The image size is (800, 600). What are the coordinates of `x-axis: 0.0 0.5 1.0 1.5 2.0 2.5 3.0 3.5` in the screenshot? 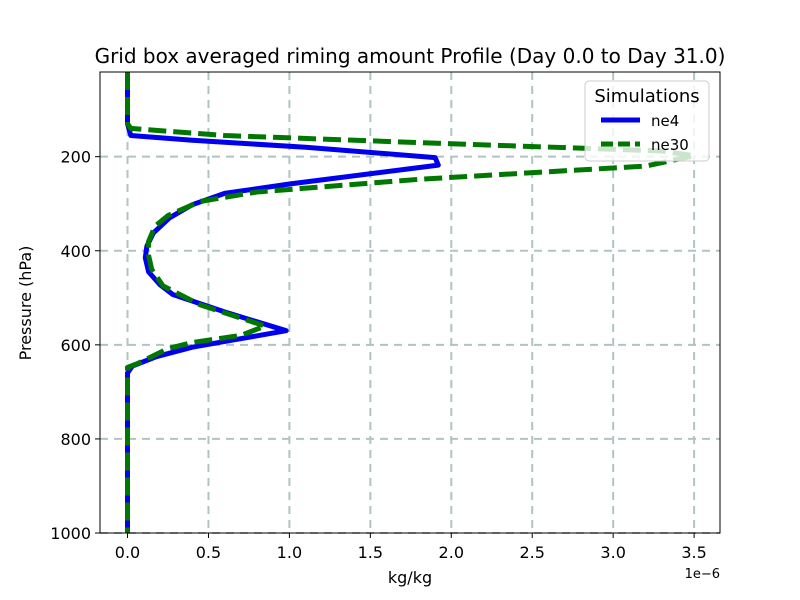 It's located at (411, 547).